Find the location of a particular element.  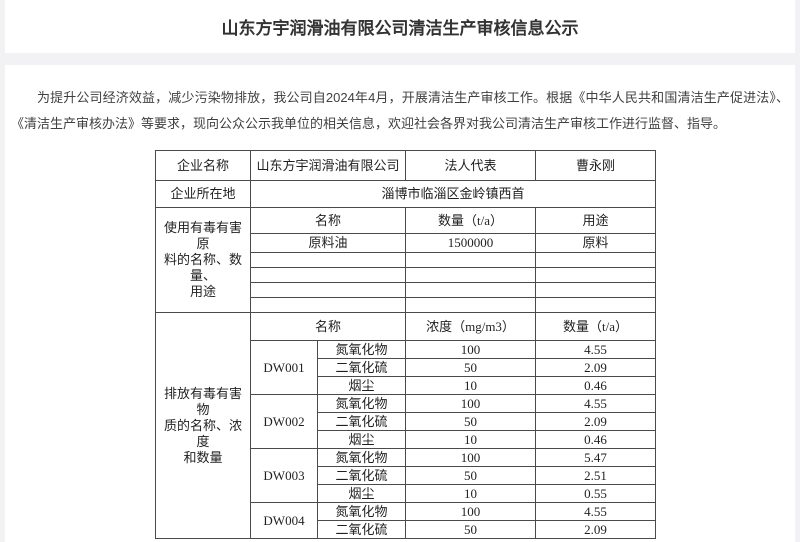

emission-col-name-header: 名称 is located at coordinates (328, 326).